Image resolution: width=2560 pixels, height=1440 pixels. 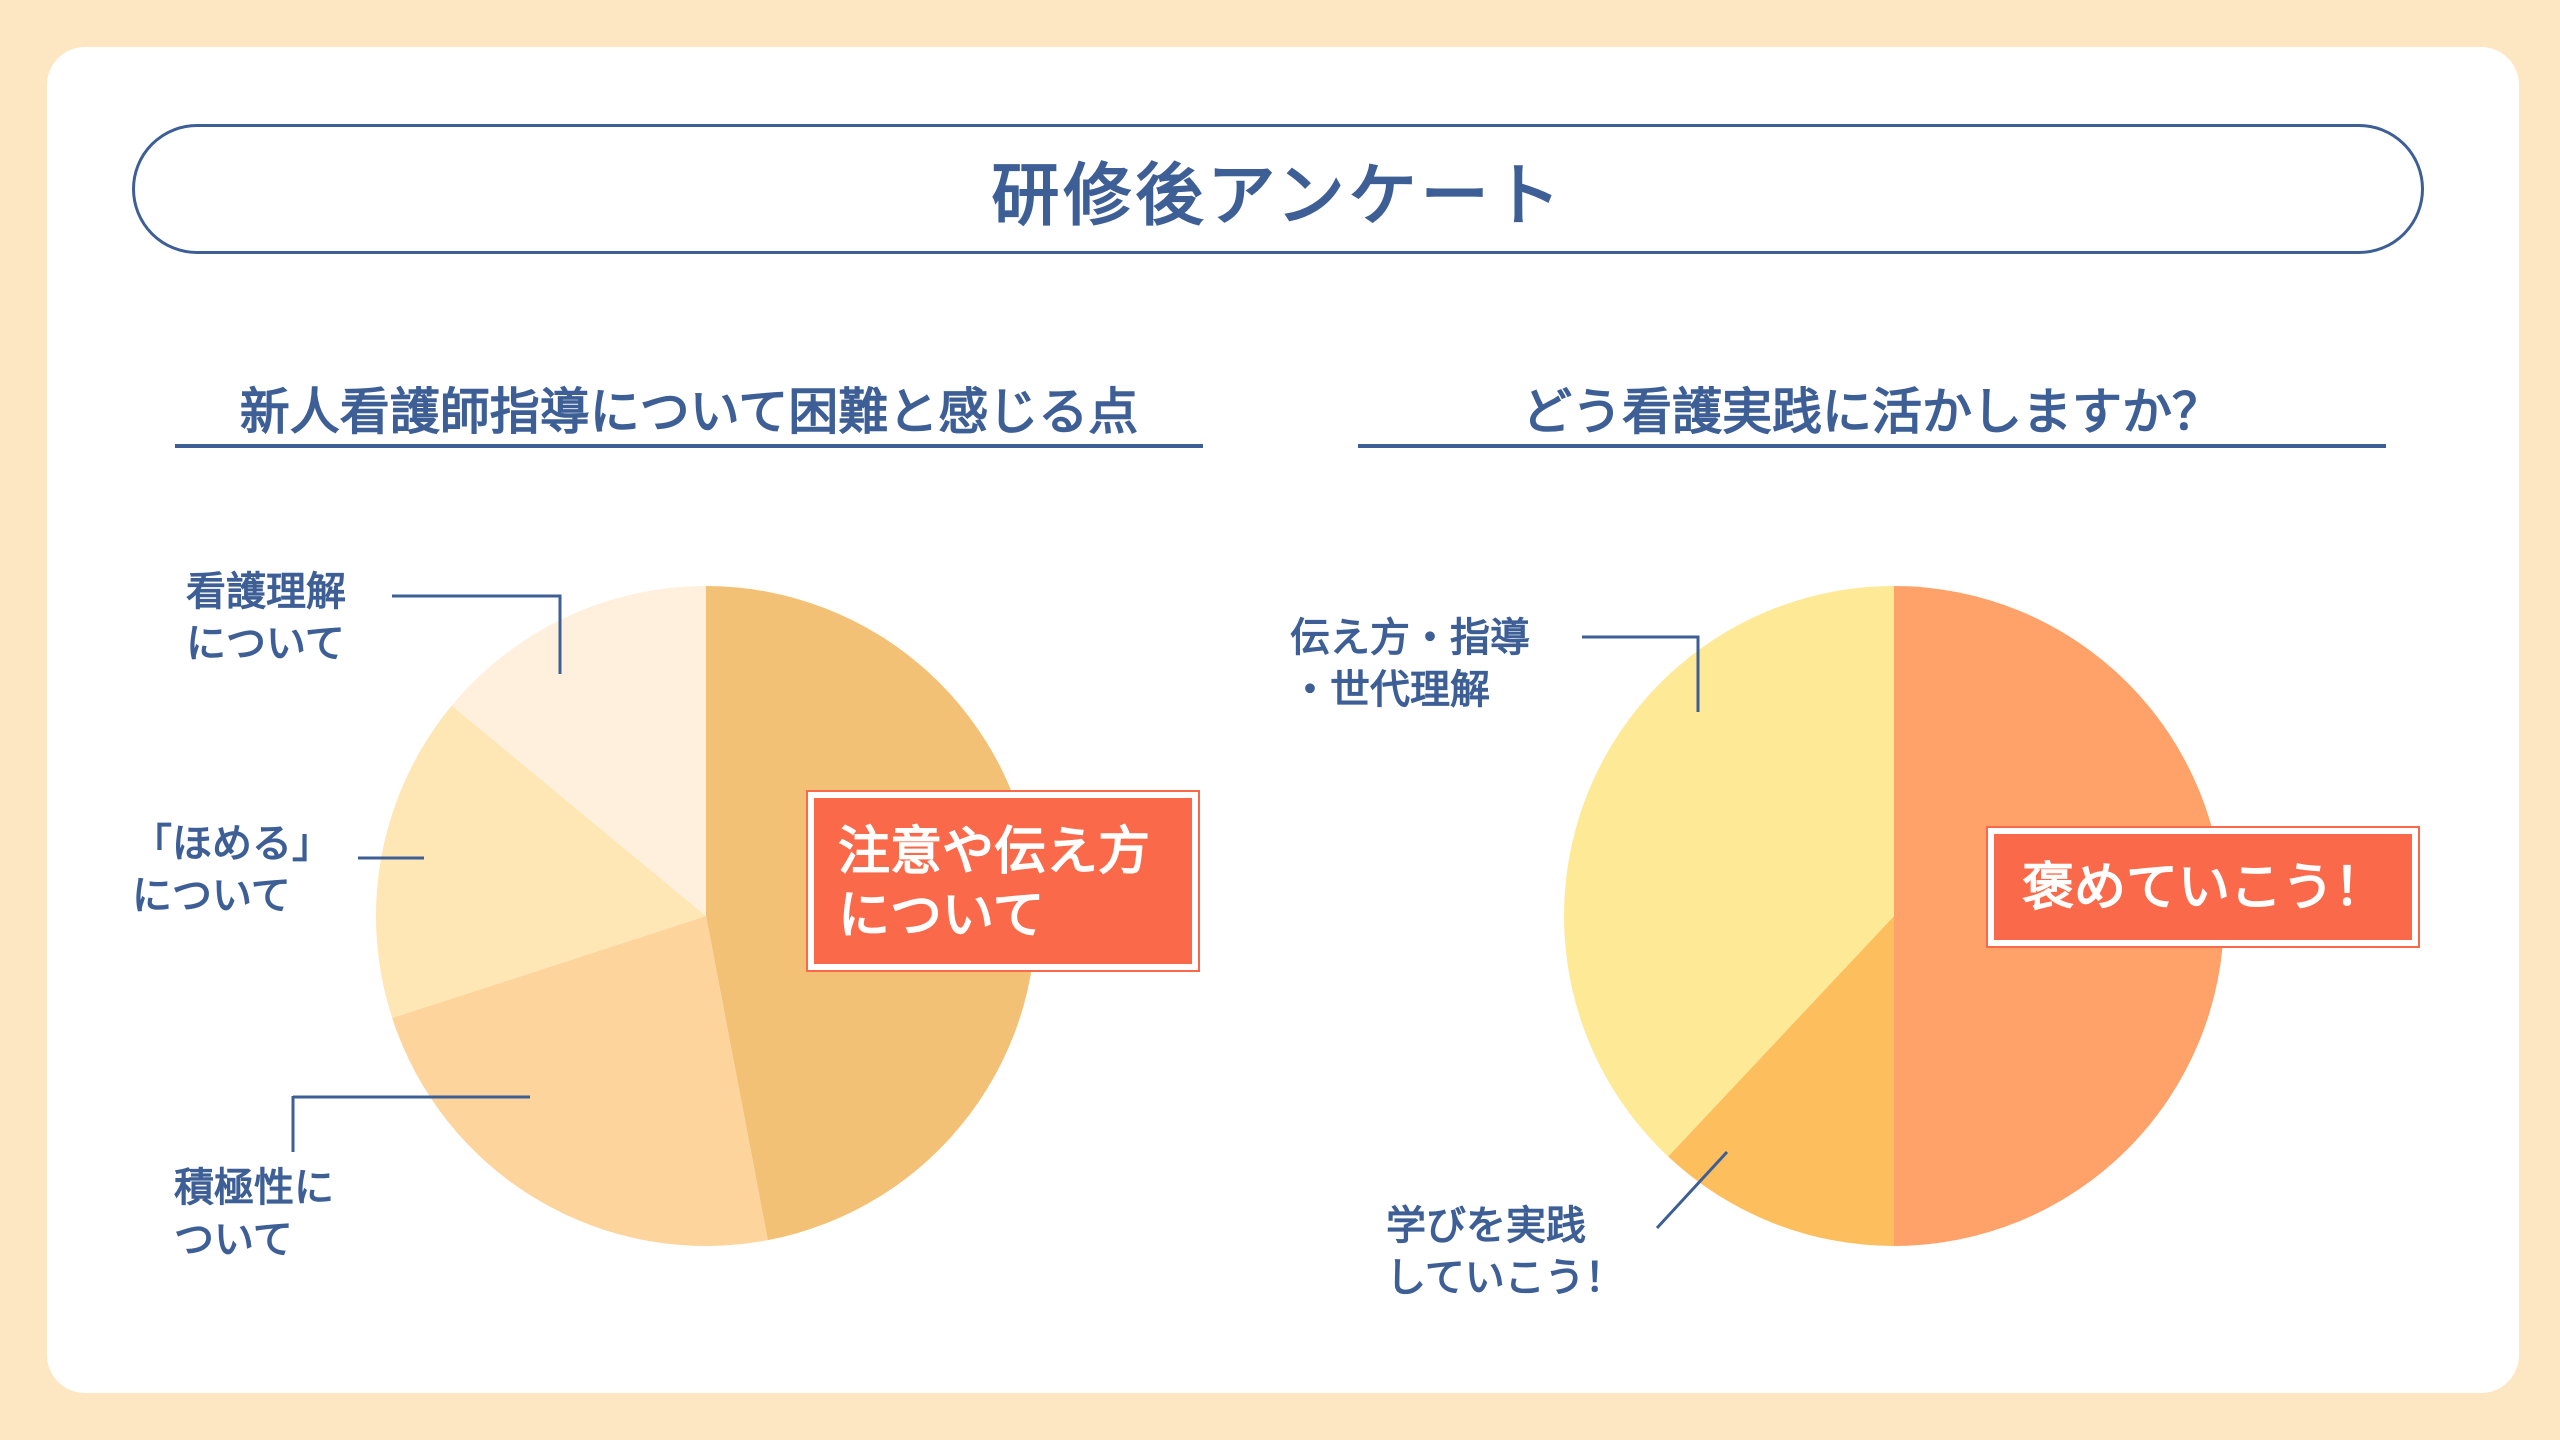 I want to click on chart2-title-underline, so click(x=1872, y=446).